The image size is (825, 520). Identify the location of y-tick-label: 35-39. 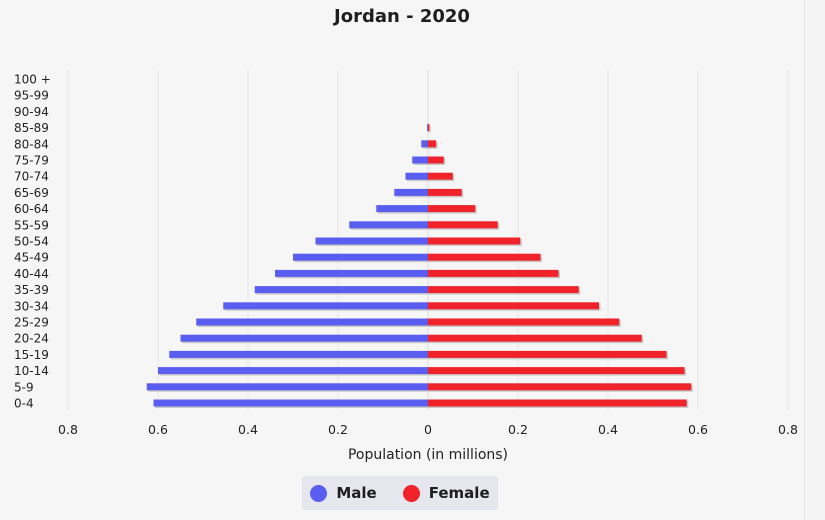
(31, 290).